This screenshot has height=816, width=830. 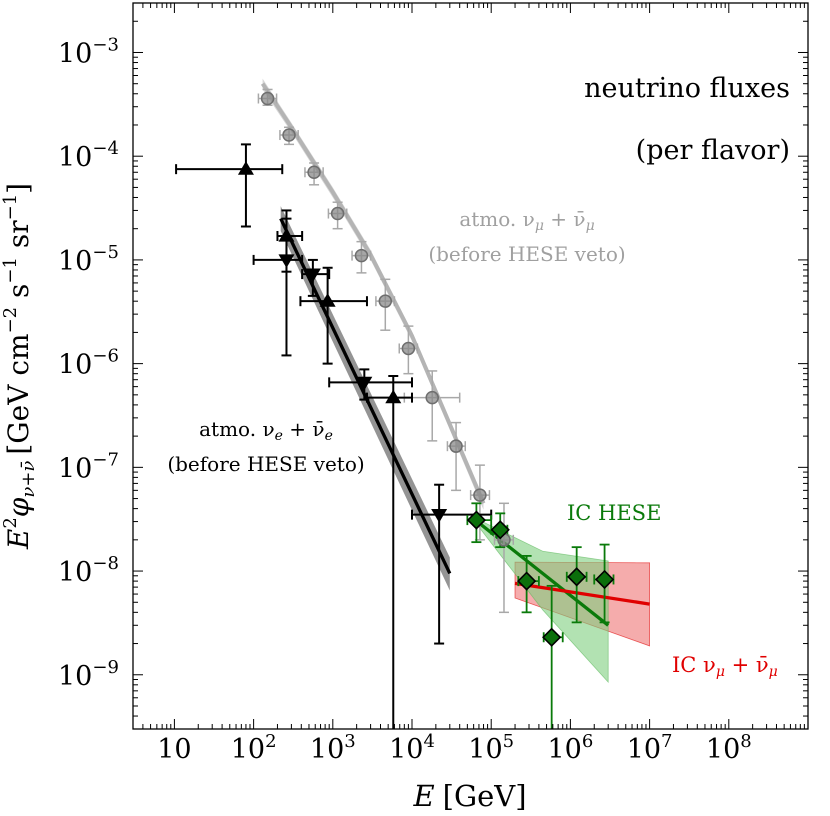 What do you see at coordinates (687, 88) in the screenshot?
I see `chart-title: neutrino fluxes` at bounding box center [687, 88].